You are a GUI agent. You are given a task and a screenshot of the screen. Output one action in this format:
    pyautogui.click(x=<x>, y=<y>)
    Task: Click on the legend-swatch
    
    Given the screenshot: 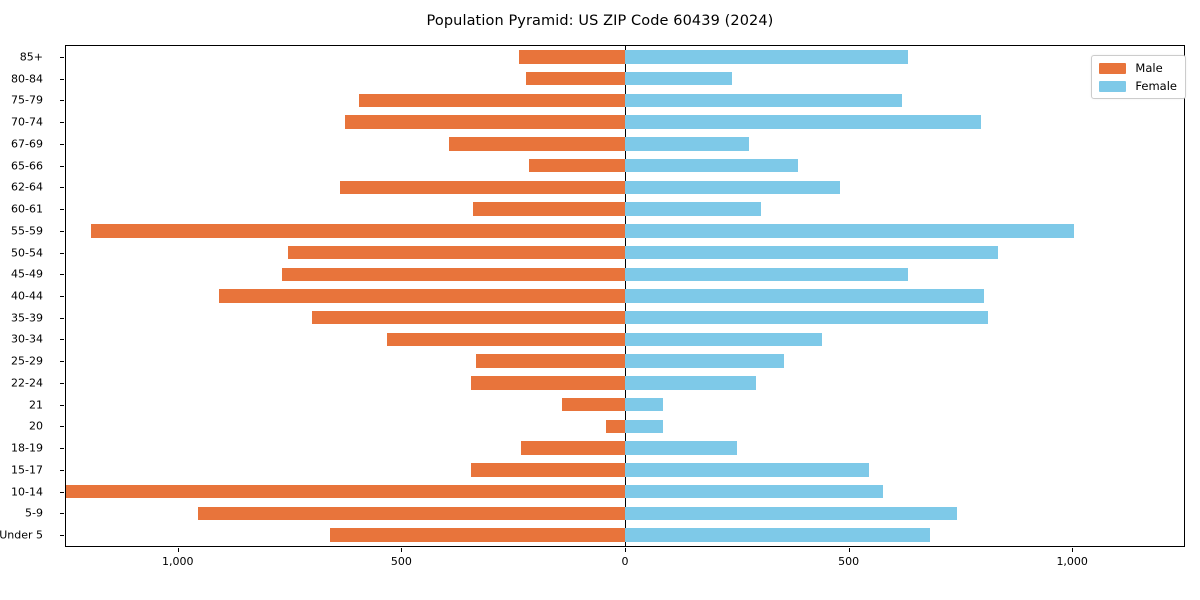 What is the action you would take?
    pyautogui.click(x=1113, y=86)
    